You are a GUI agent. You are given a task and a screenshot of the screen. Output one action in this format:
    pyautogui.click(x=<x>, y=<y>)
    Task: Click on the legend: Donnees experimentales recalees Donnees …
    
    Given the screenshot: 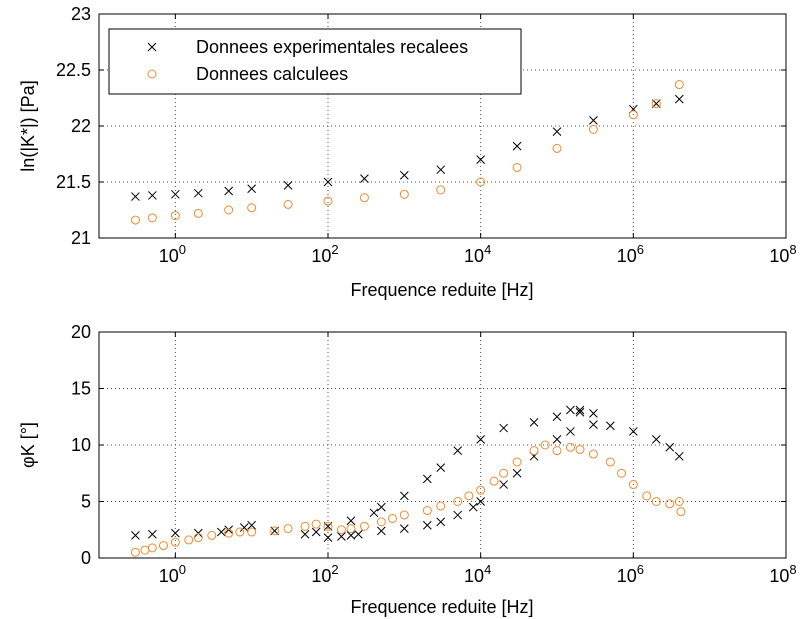 What is the action you would take?
    pyautogui.click(x=315, y=61)
    